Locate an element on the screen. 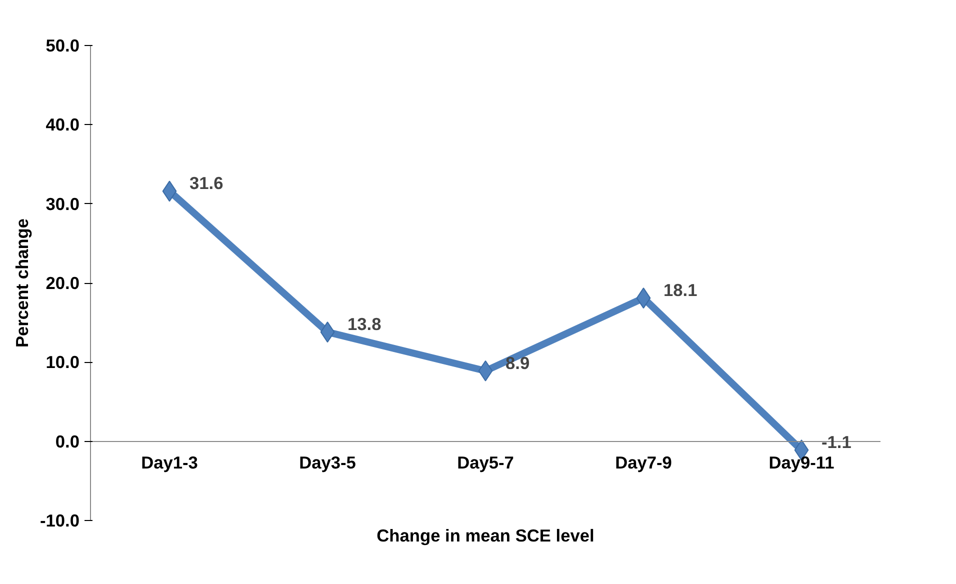  x-tick-label: Day5-7 is located at coordinates (485, 462).